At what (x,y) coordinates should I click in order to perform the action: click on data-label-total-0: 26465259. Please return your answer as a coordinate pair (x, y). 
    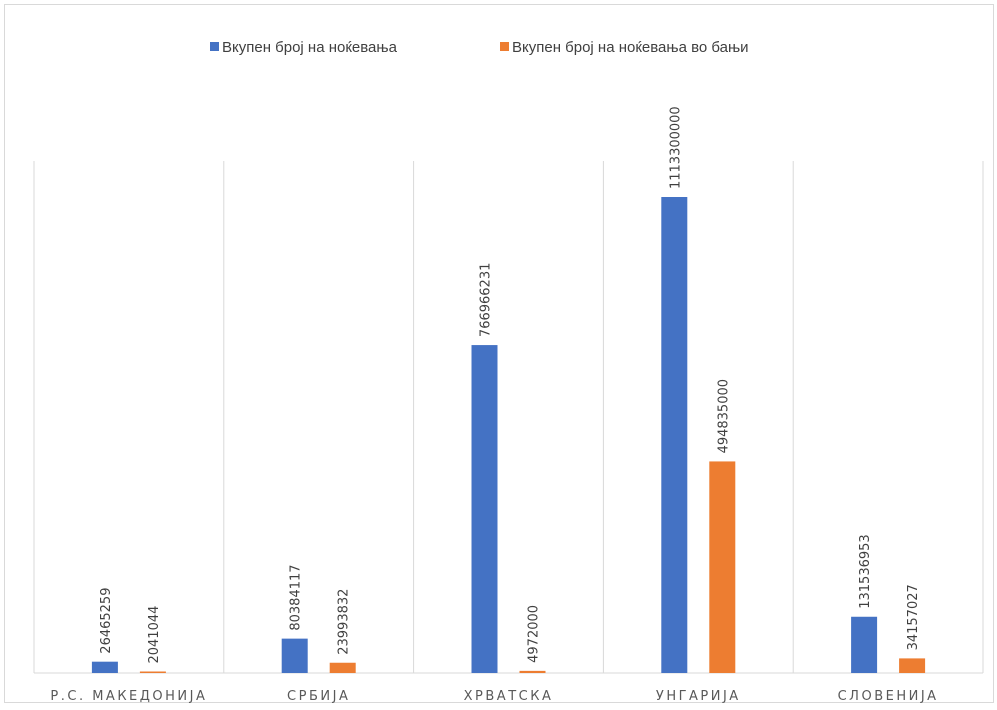
    Looking at the image, I should click on (106, 621).